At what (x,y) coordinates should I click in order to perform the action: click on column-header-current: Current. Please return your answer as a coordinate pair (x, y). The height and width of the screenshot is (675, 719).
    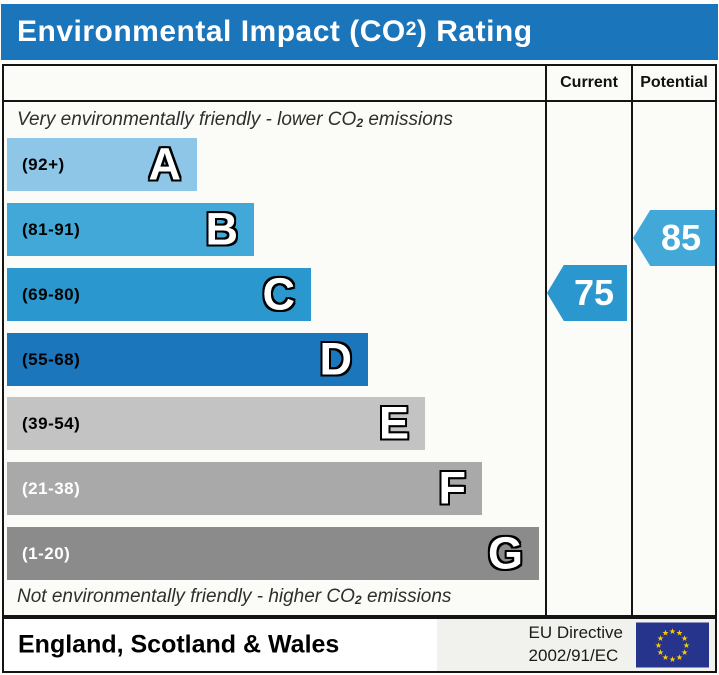
    Looking at the image, I should click on (589, 82).